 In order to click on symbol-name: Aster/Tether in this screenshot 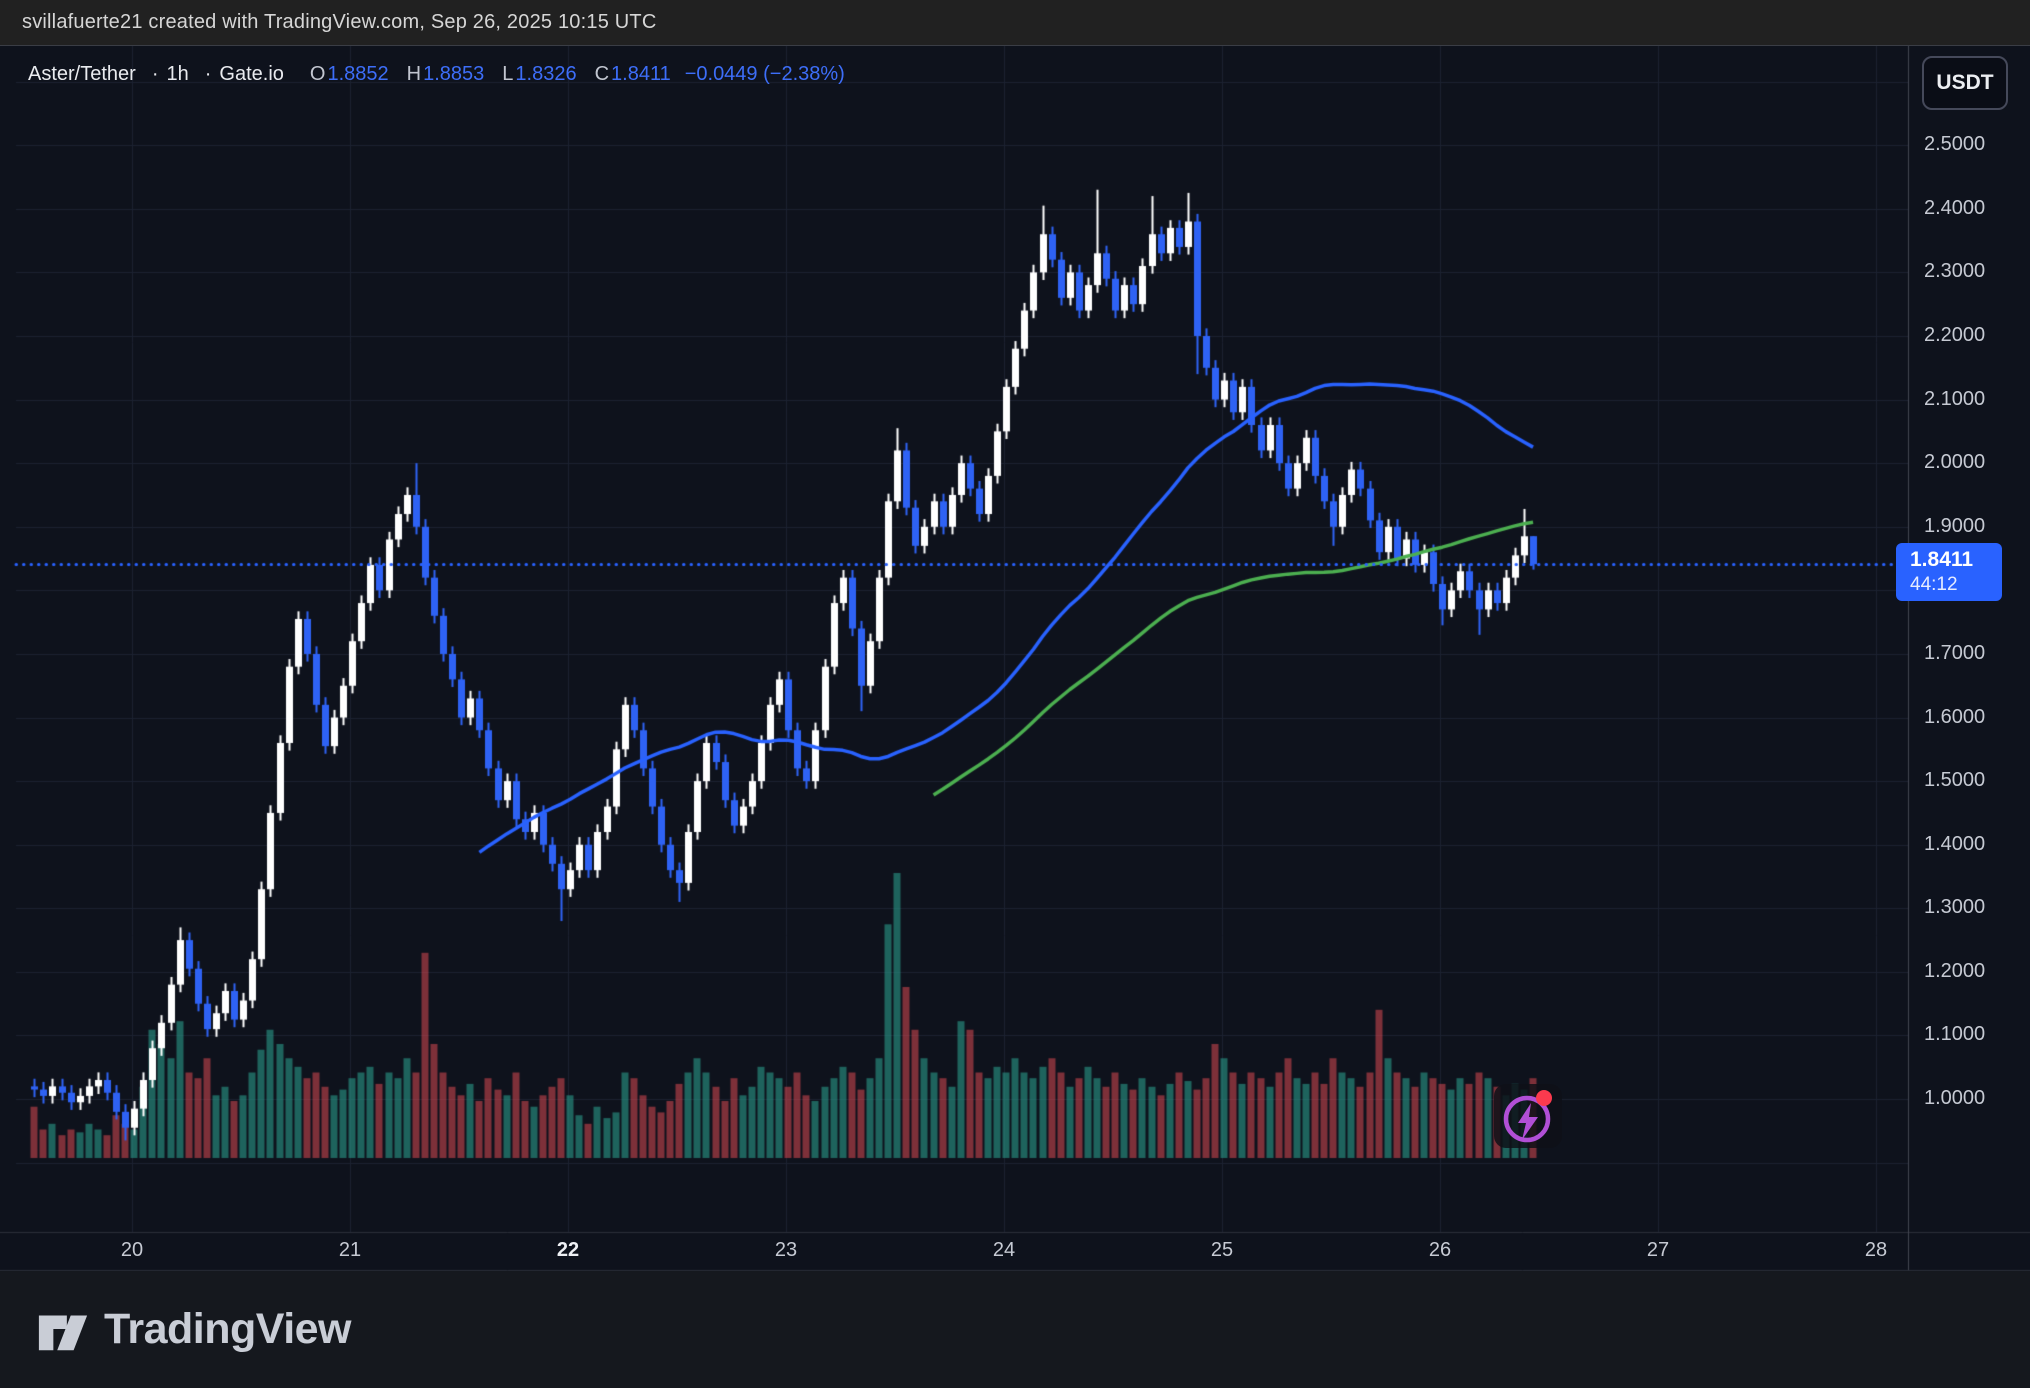, I will do `click(82, 73)`.